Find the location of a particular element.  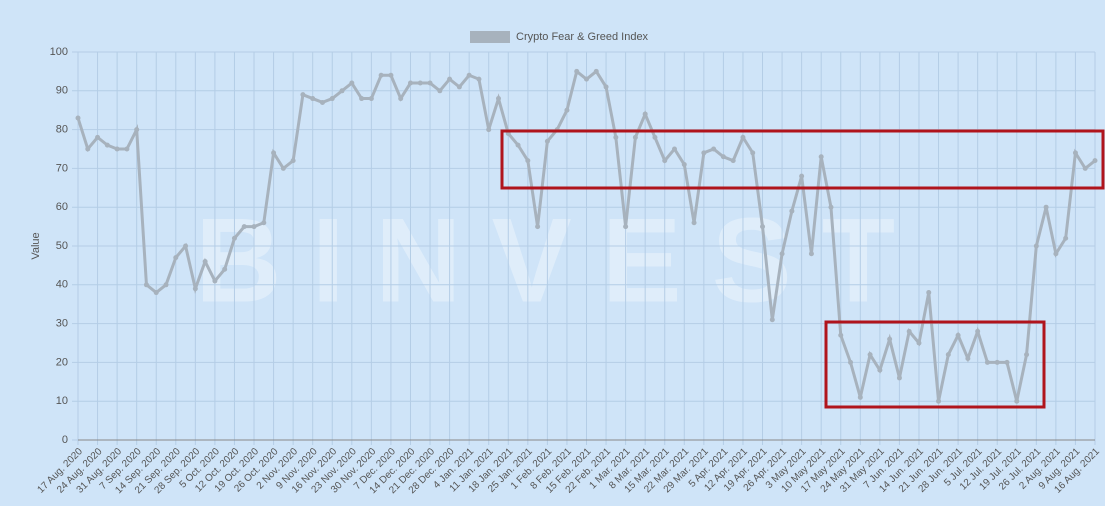

legend-swatch is located at coordinates (490, 37).